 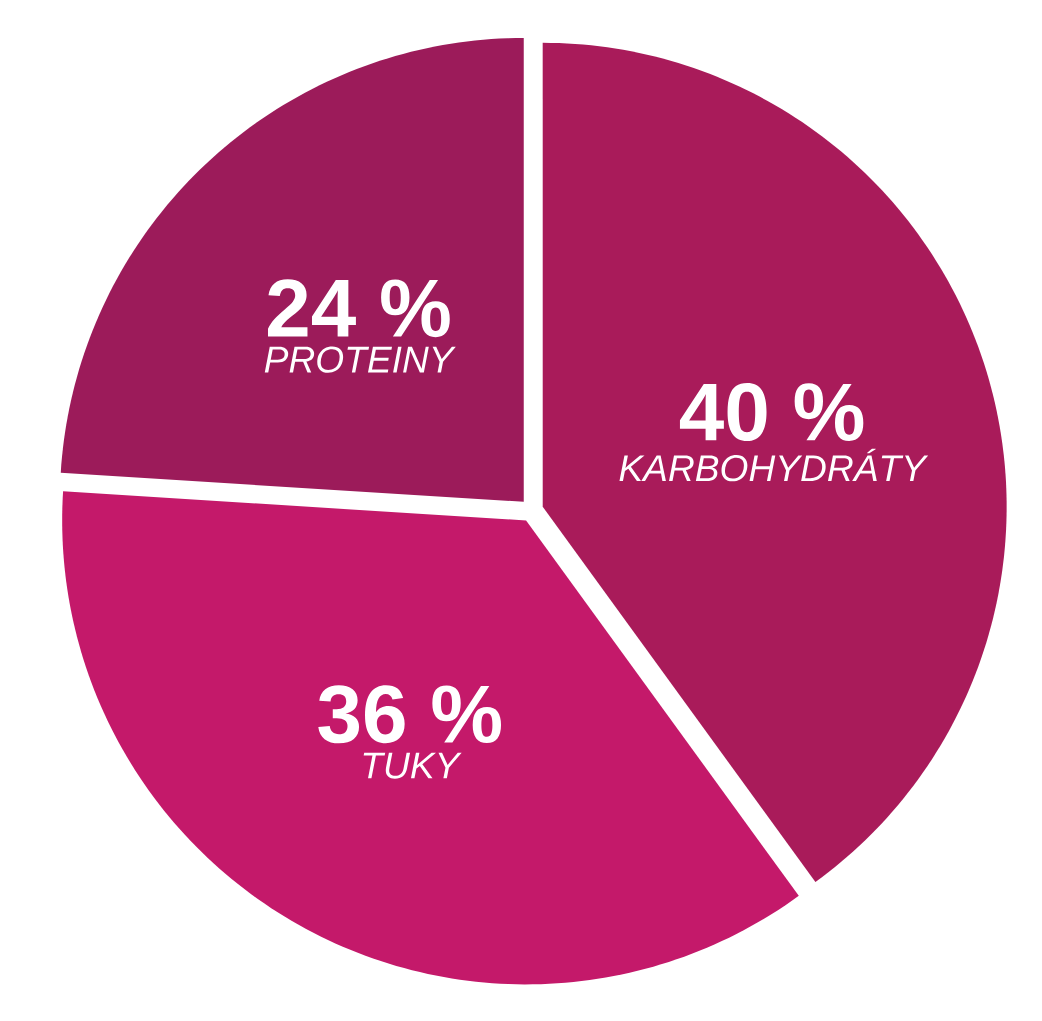 What do you see at coordinates (412, 765) in the screenshot?
I see `slice-label: TUKY` at bounding box center [412, 765].